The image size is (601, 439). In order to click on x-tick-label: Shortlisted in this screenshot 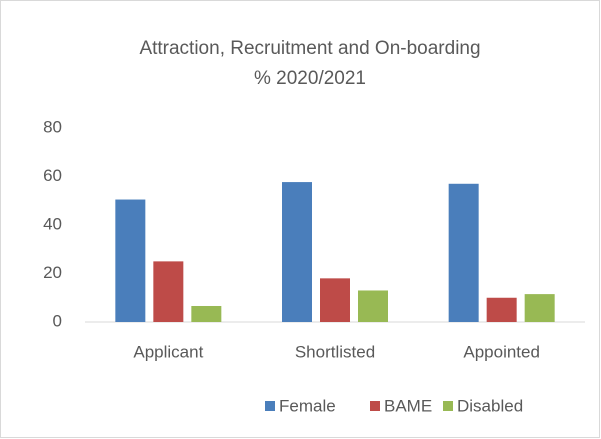, I will do `click(335, 351)`.